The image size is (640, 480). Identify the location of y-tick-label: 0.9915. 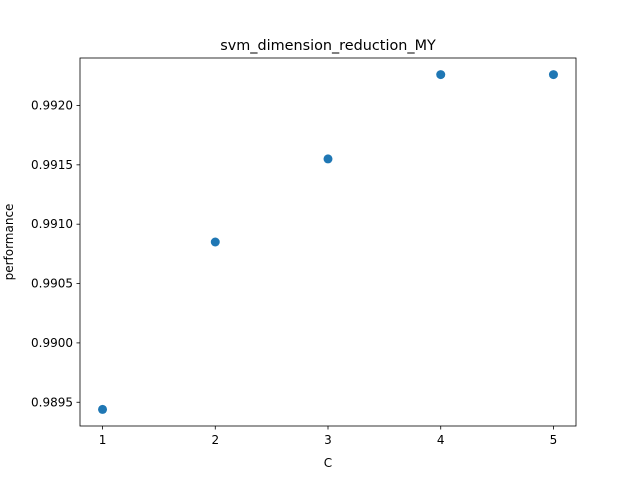
(52, 165).